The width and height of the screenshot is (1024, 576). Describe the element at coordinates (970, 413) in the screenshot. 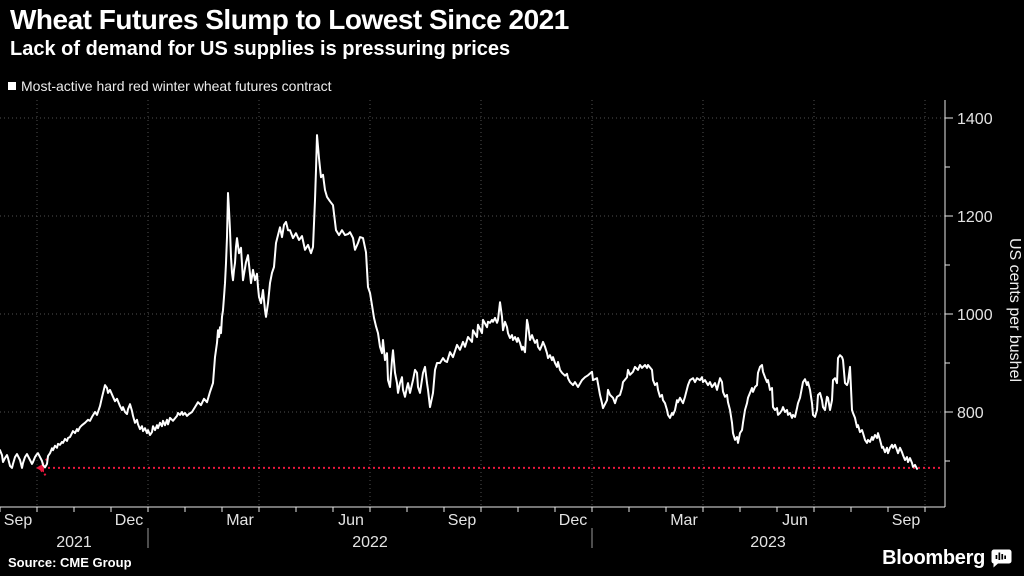

I see `y-tick-label: 800` at that location.